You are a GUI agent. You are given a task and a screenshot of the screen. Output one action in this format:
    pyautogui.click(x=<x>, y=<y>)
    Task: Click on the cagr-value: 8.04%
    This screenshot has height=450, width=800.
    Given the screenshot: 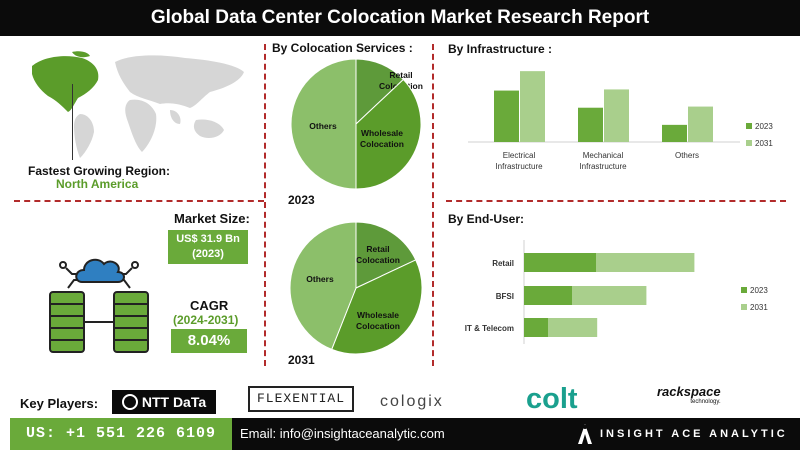 What is the action you would take?
    pyautogui.click(x=209, y=341)
    